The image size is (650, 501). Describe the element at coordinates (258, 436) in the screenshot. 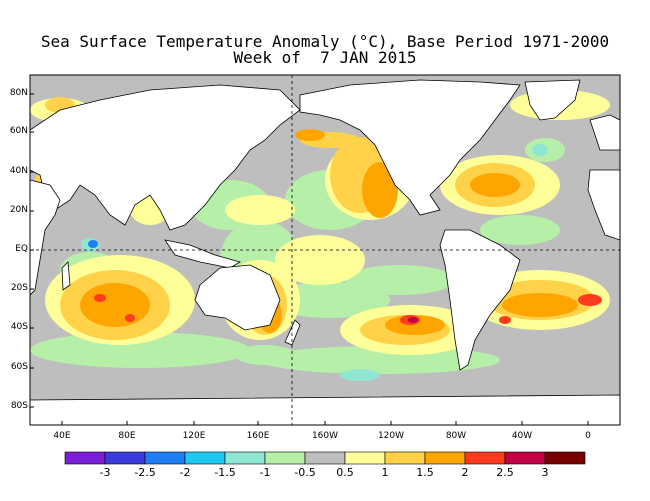

I see `lon-label: 160E` at that location.